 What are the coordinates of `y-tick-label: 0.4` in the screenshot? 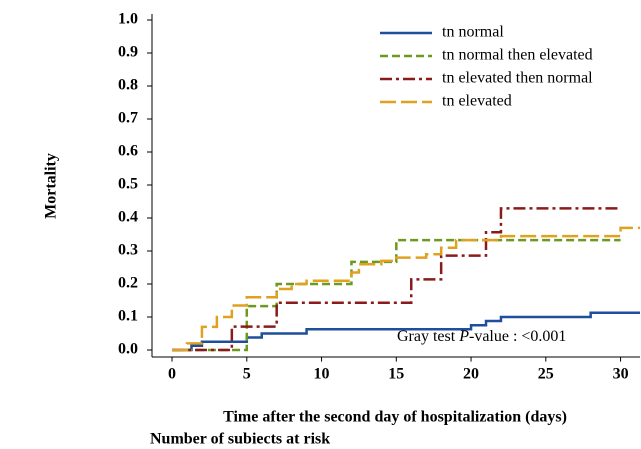 It's located at (128, 217).